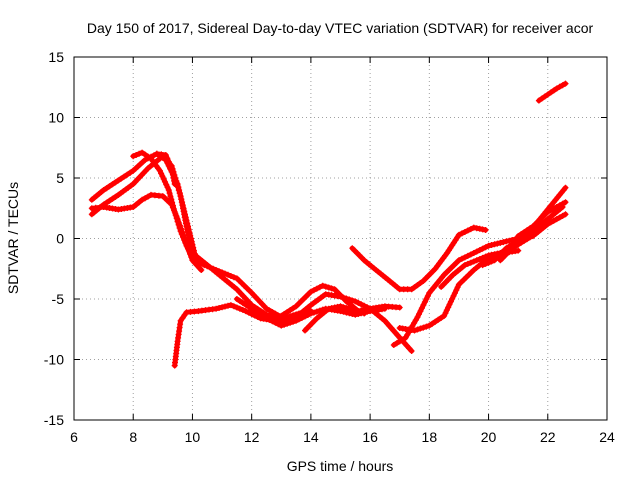  Describe the element at coordinates (74, 437) in the screenshot. I see `x-tick-label: 6` at that location.